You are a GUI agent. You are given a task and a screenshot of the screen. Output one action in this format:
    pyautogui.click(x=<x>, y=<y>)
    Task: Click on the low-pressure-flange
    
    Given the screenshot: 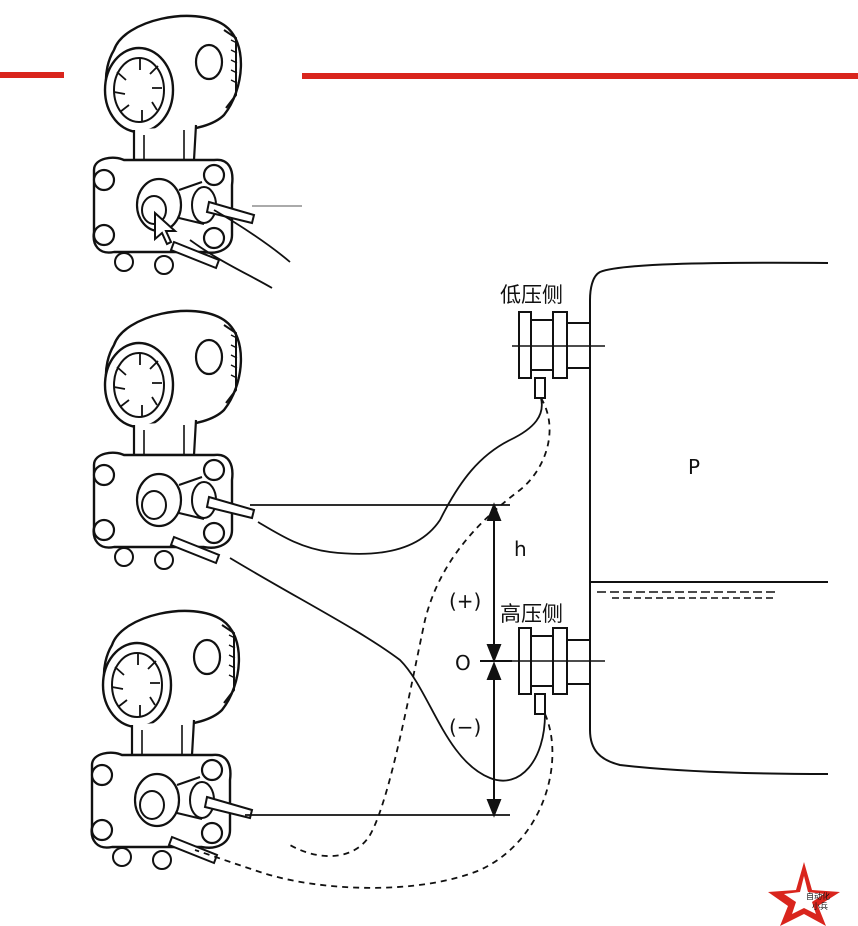 What is the action you would take?
    pyautogui.click(x=558, y=355)
    